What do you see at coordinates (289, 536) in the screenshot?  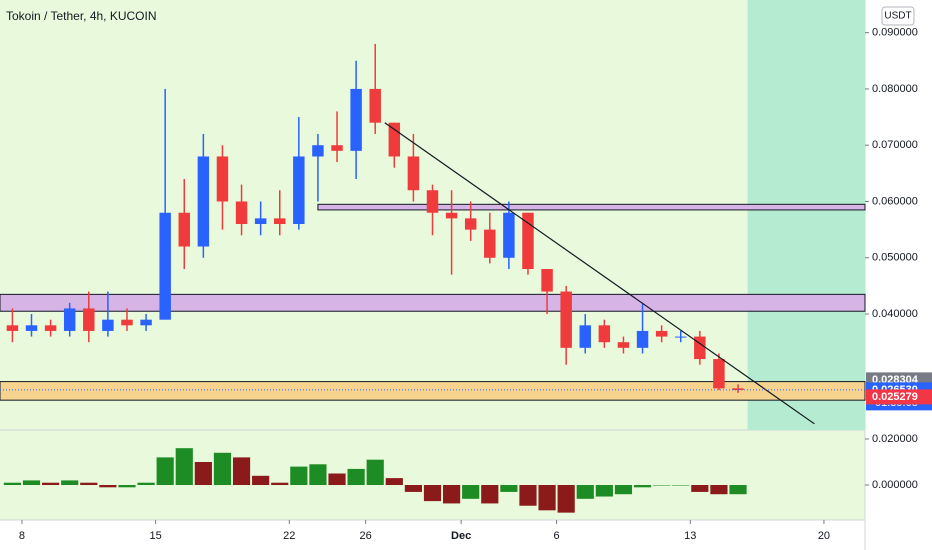 I see `x-tick-label: 22` at bounding box center [289, 536].